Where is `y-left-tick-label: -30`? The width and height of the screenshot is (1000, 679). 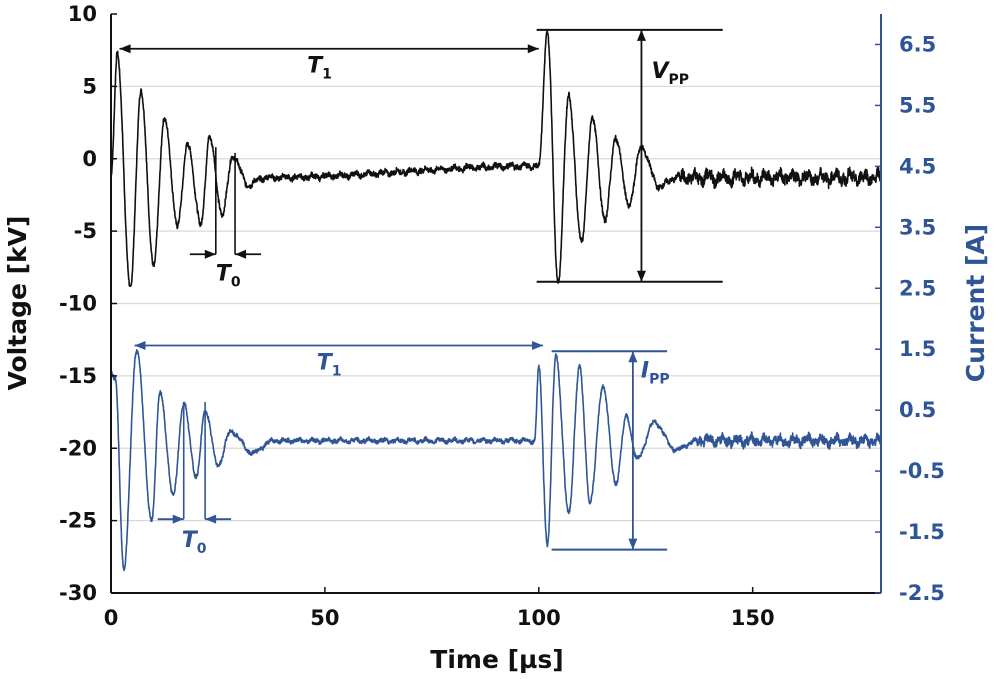 y-left-tick-label: -30 is located at coordinates (78, 593).